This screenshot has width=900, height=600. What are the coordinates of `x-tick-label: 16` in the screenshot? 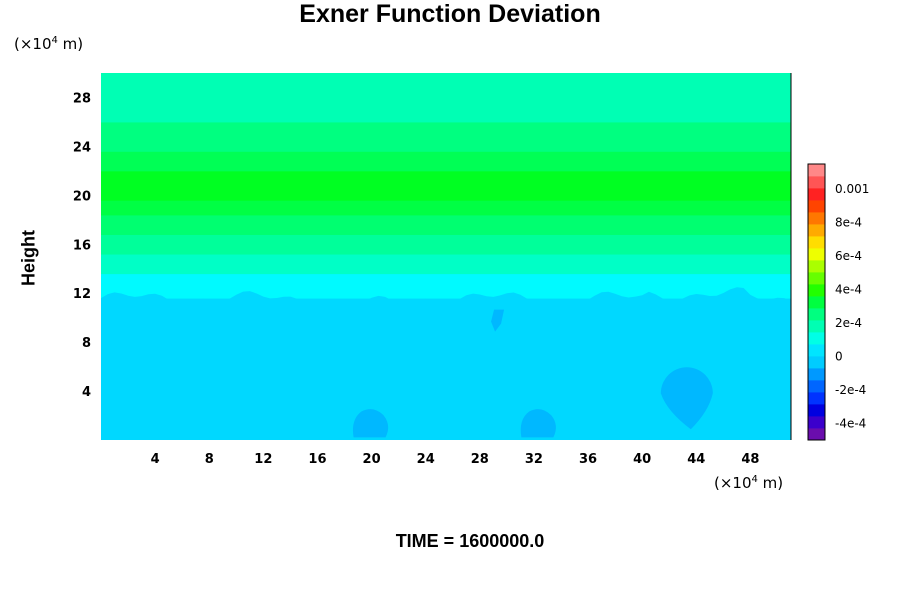 It's located at (317, 459).